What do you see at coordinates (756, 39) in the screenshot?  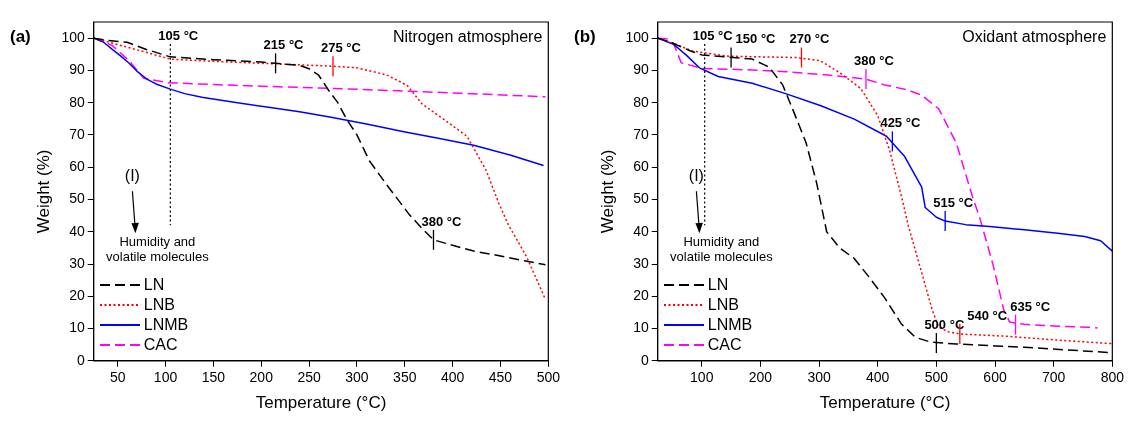 I see `annotation: 150 °C` at bounding box center [756, 39].